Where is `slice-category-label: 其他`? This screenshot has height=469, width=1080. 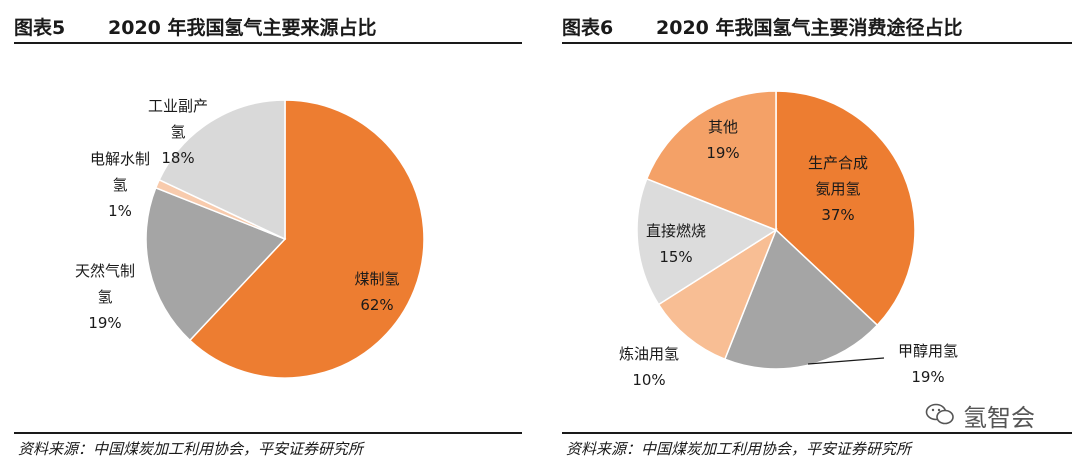 slice-category-label: 其他 is located at coordinates (723, 127).